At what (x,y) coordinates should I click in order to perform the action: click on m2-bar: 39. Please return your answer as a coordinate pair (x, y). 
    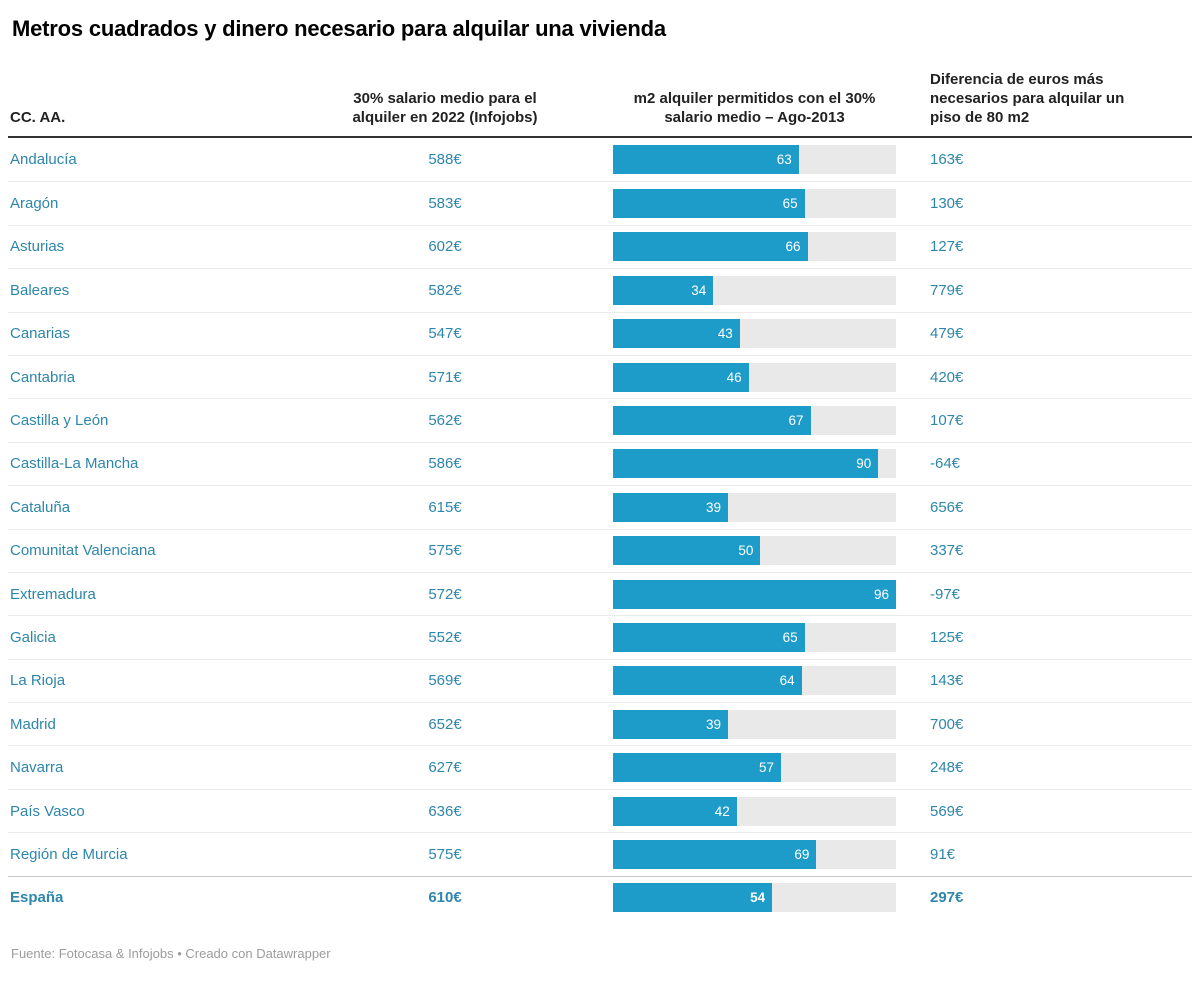
    Looking at the image, I should click on (670, 507).